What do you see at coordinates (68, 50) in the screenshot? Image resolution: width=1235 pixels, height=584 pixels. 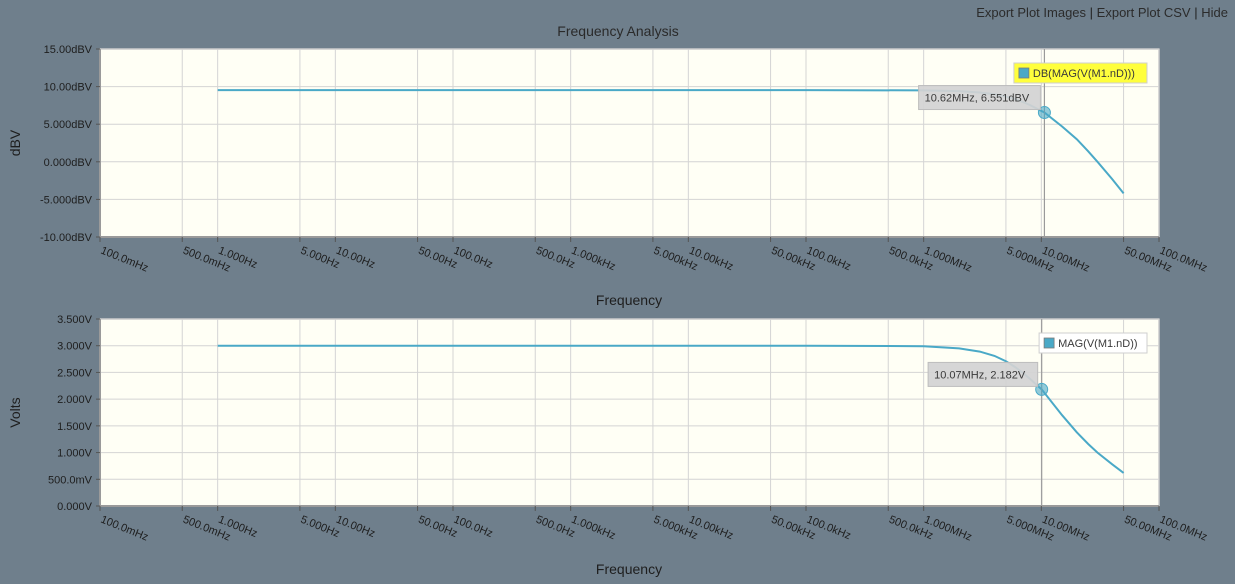 I see `y-tick-label: 15.00dBV` at bounding box center [68, 50].